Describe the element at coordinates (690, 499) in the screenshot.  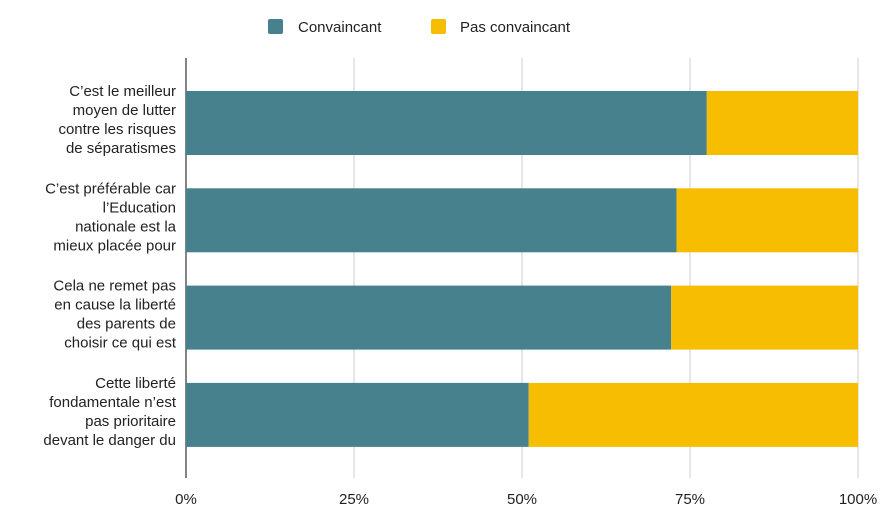
I see `x-tick-label: 75%` at that location.